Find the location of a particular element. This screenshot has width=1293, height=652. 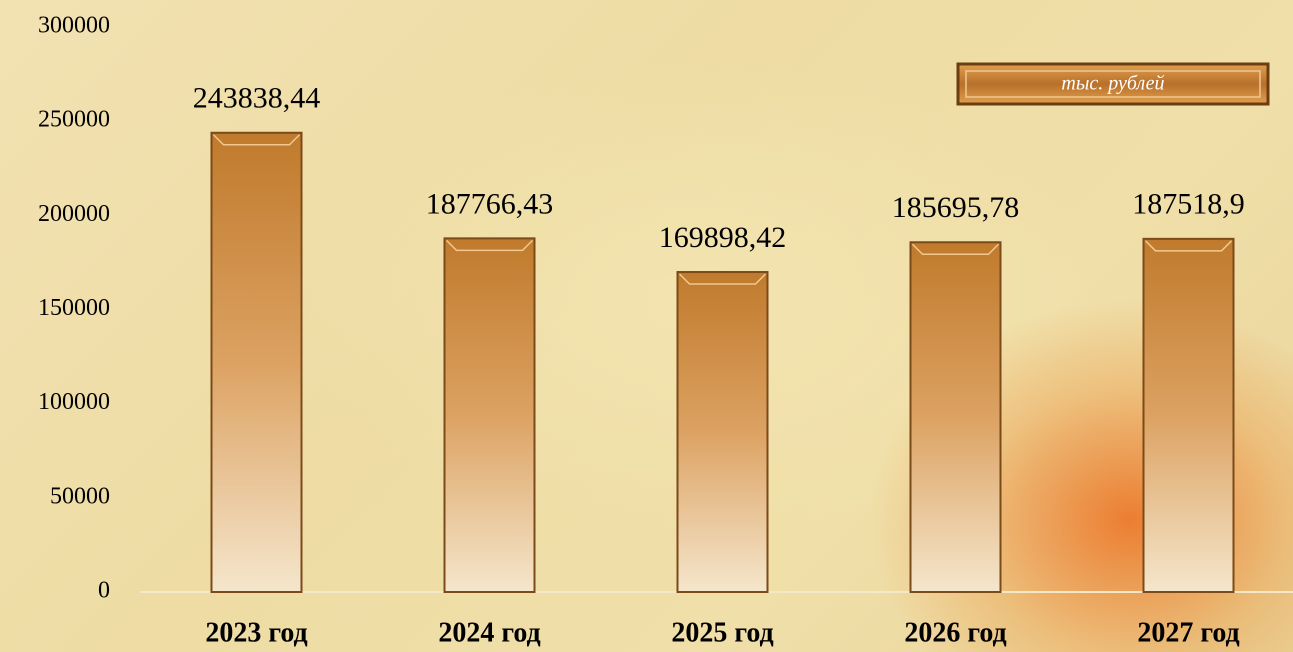

x-tick-label: 2026 год is located at coordinates (955, 632).